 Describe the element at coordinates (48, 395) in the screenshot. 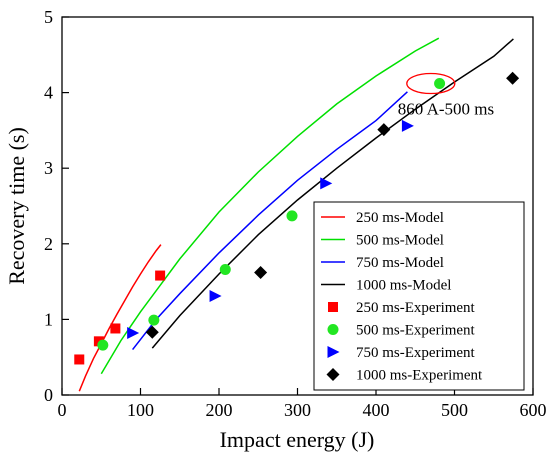

I see `y-tick-label: 0` at that location.